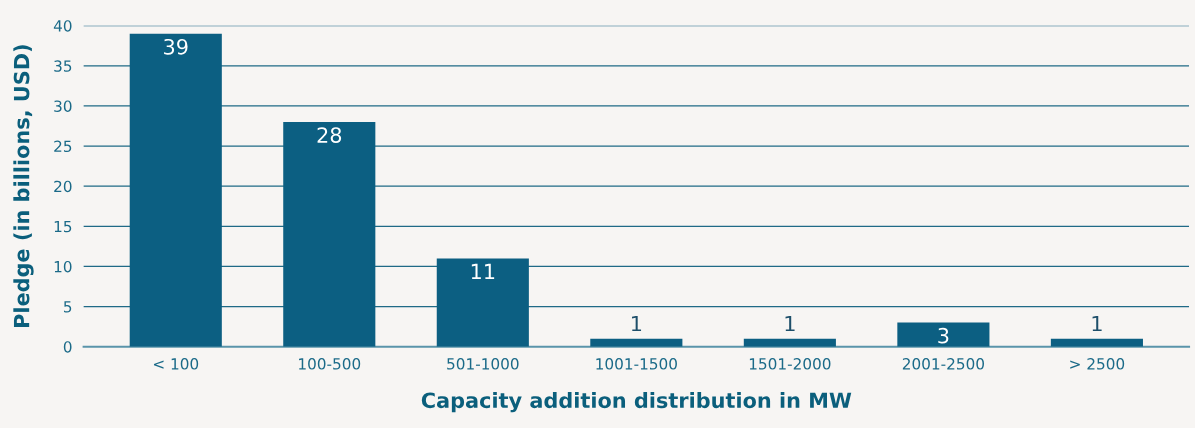  What do you see at coordinates (636, 402) in the screenshot?
I see `x-axis-title: Capacity addition distribution in MW` at bounding box center [636, 402].